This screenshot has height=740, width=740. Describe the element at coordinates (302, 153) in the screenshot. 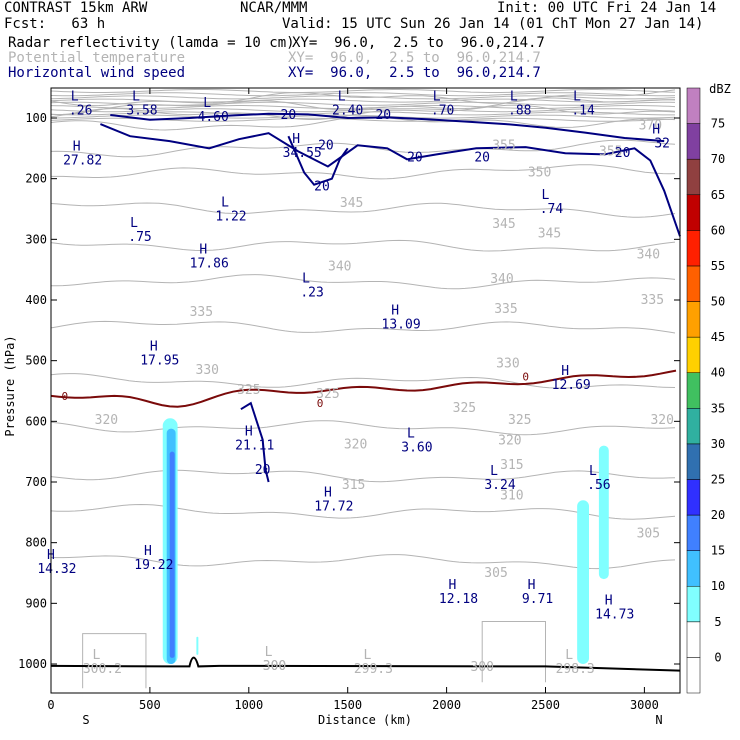

I see `extremum-value: 34.55` at that location.